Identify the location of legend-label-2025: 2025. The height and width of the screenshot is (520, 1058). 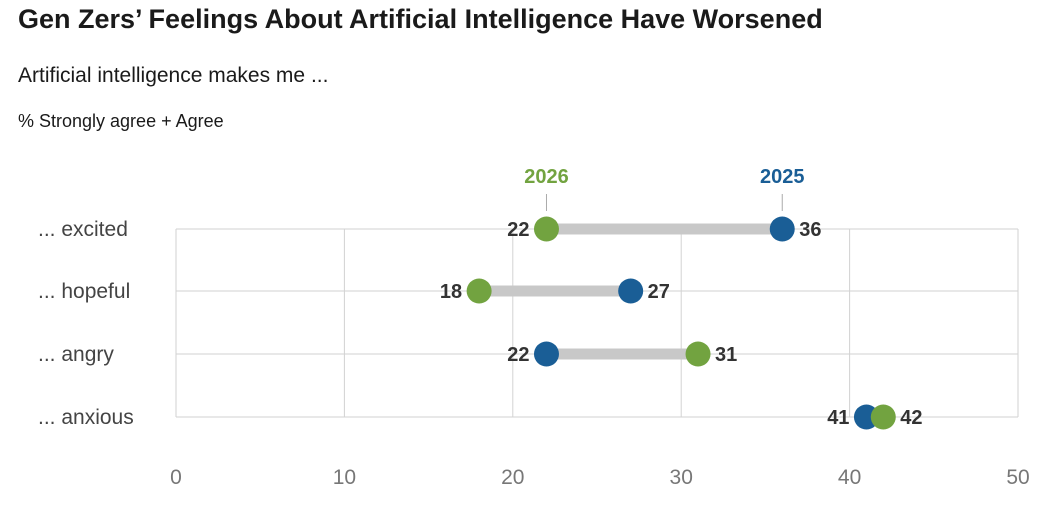
(782, 177).